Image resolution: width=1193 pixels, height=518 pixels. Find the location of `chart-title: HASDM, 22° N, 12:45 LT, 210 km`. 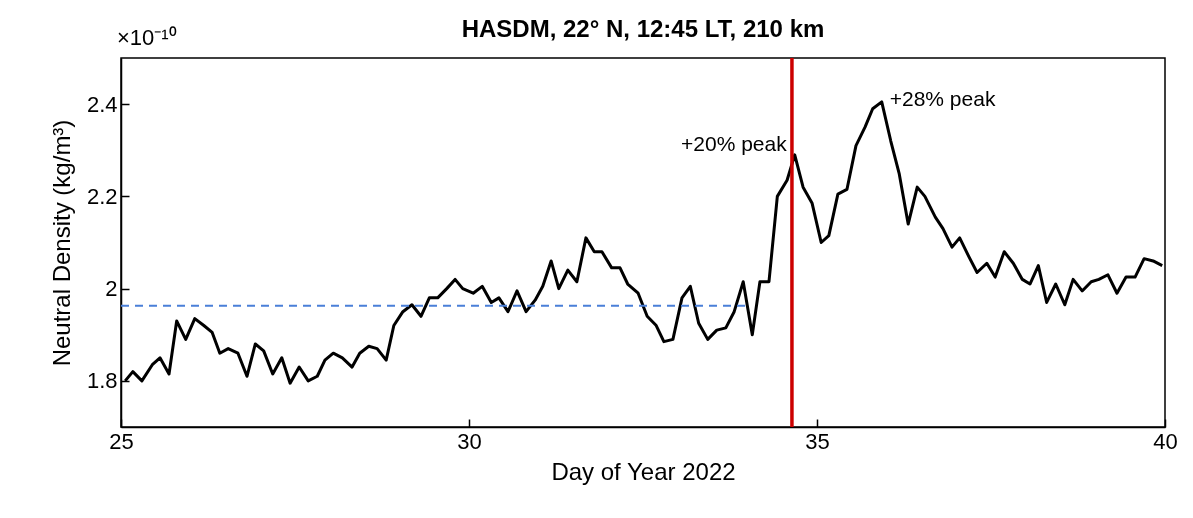

chart-title: HASDM, 22° N, 12:45 LT, 210 km is located at coordinates (643, 28).